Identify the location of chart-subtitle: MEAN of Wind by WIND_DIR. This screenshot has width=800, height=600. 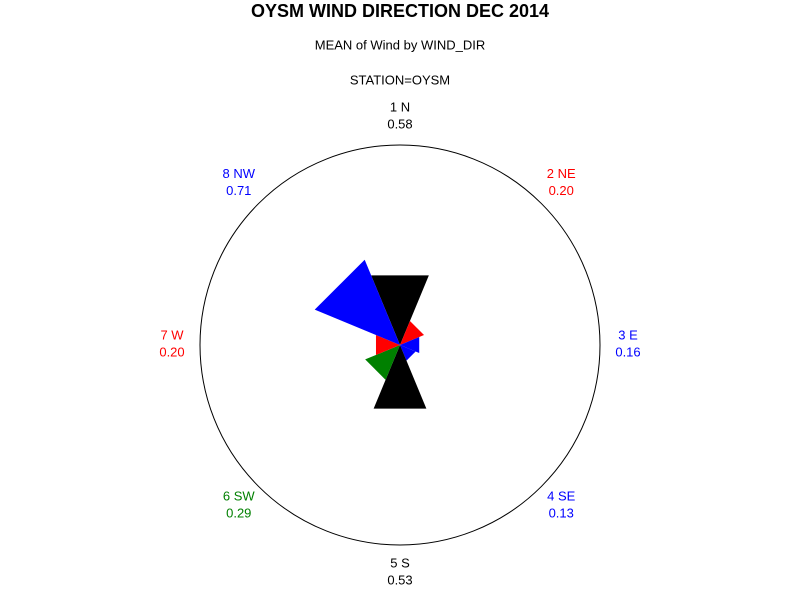
(400, 44).